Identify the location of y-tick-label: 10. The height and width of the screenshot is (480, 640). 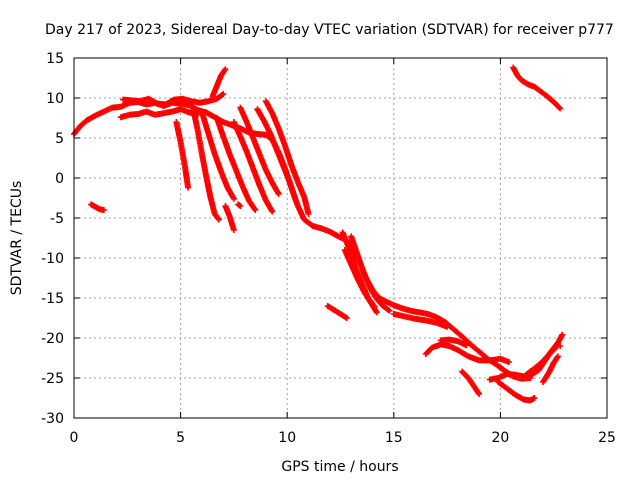
(55, 99).